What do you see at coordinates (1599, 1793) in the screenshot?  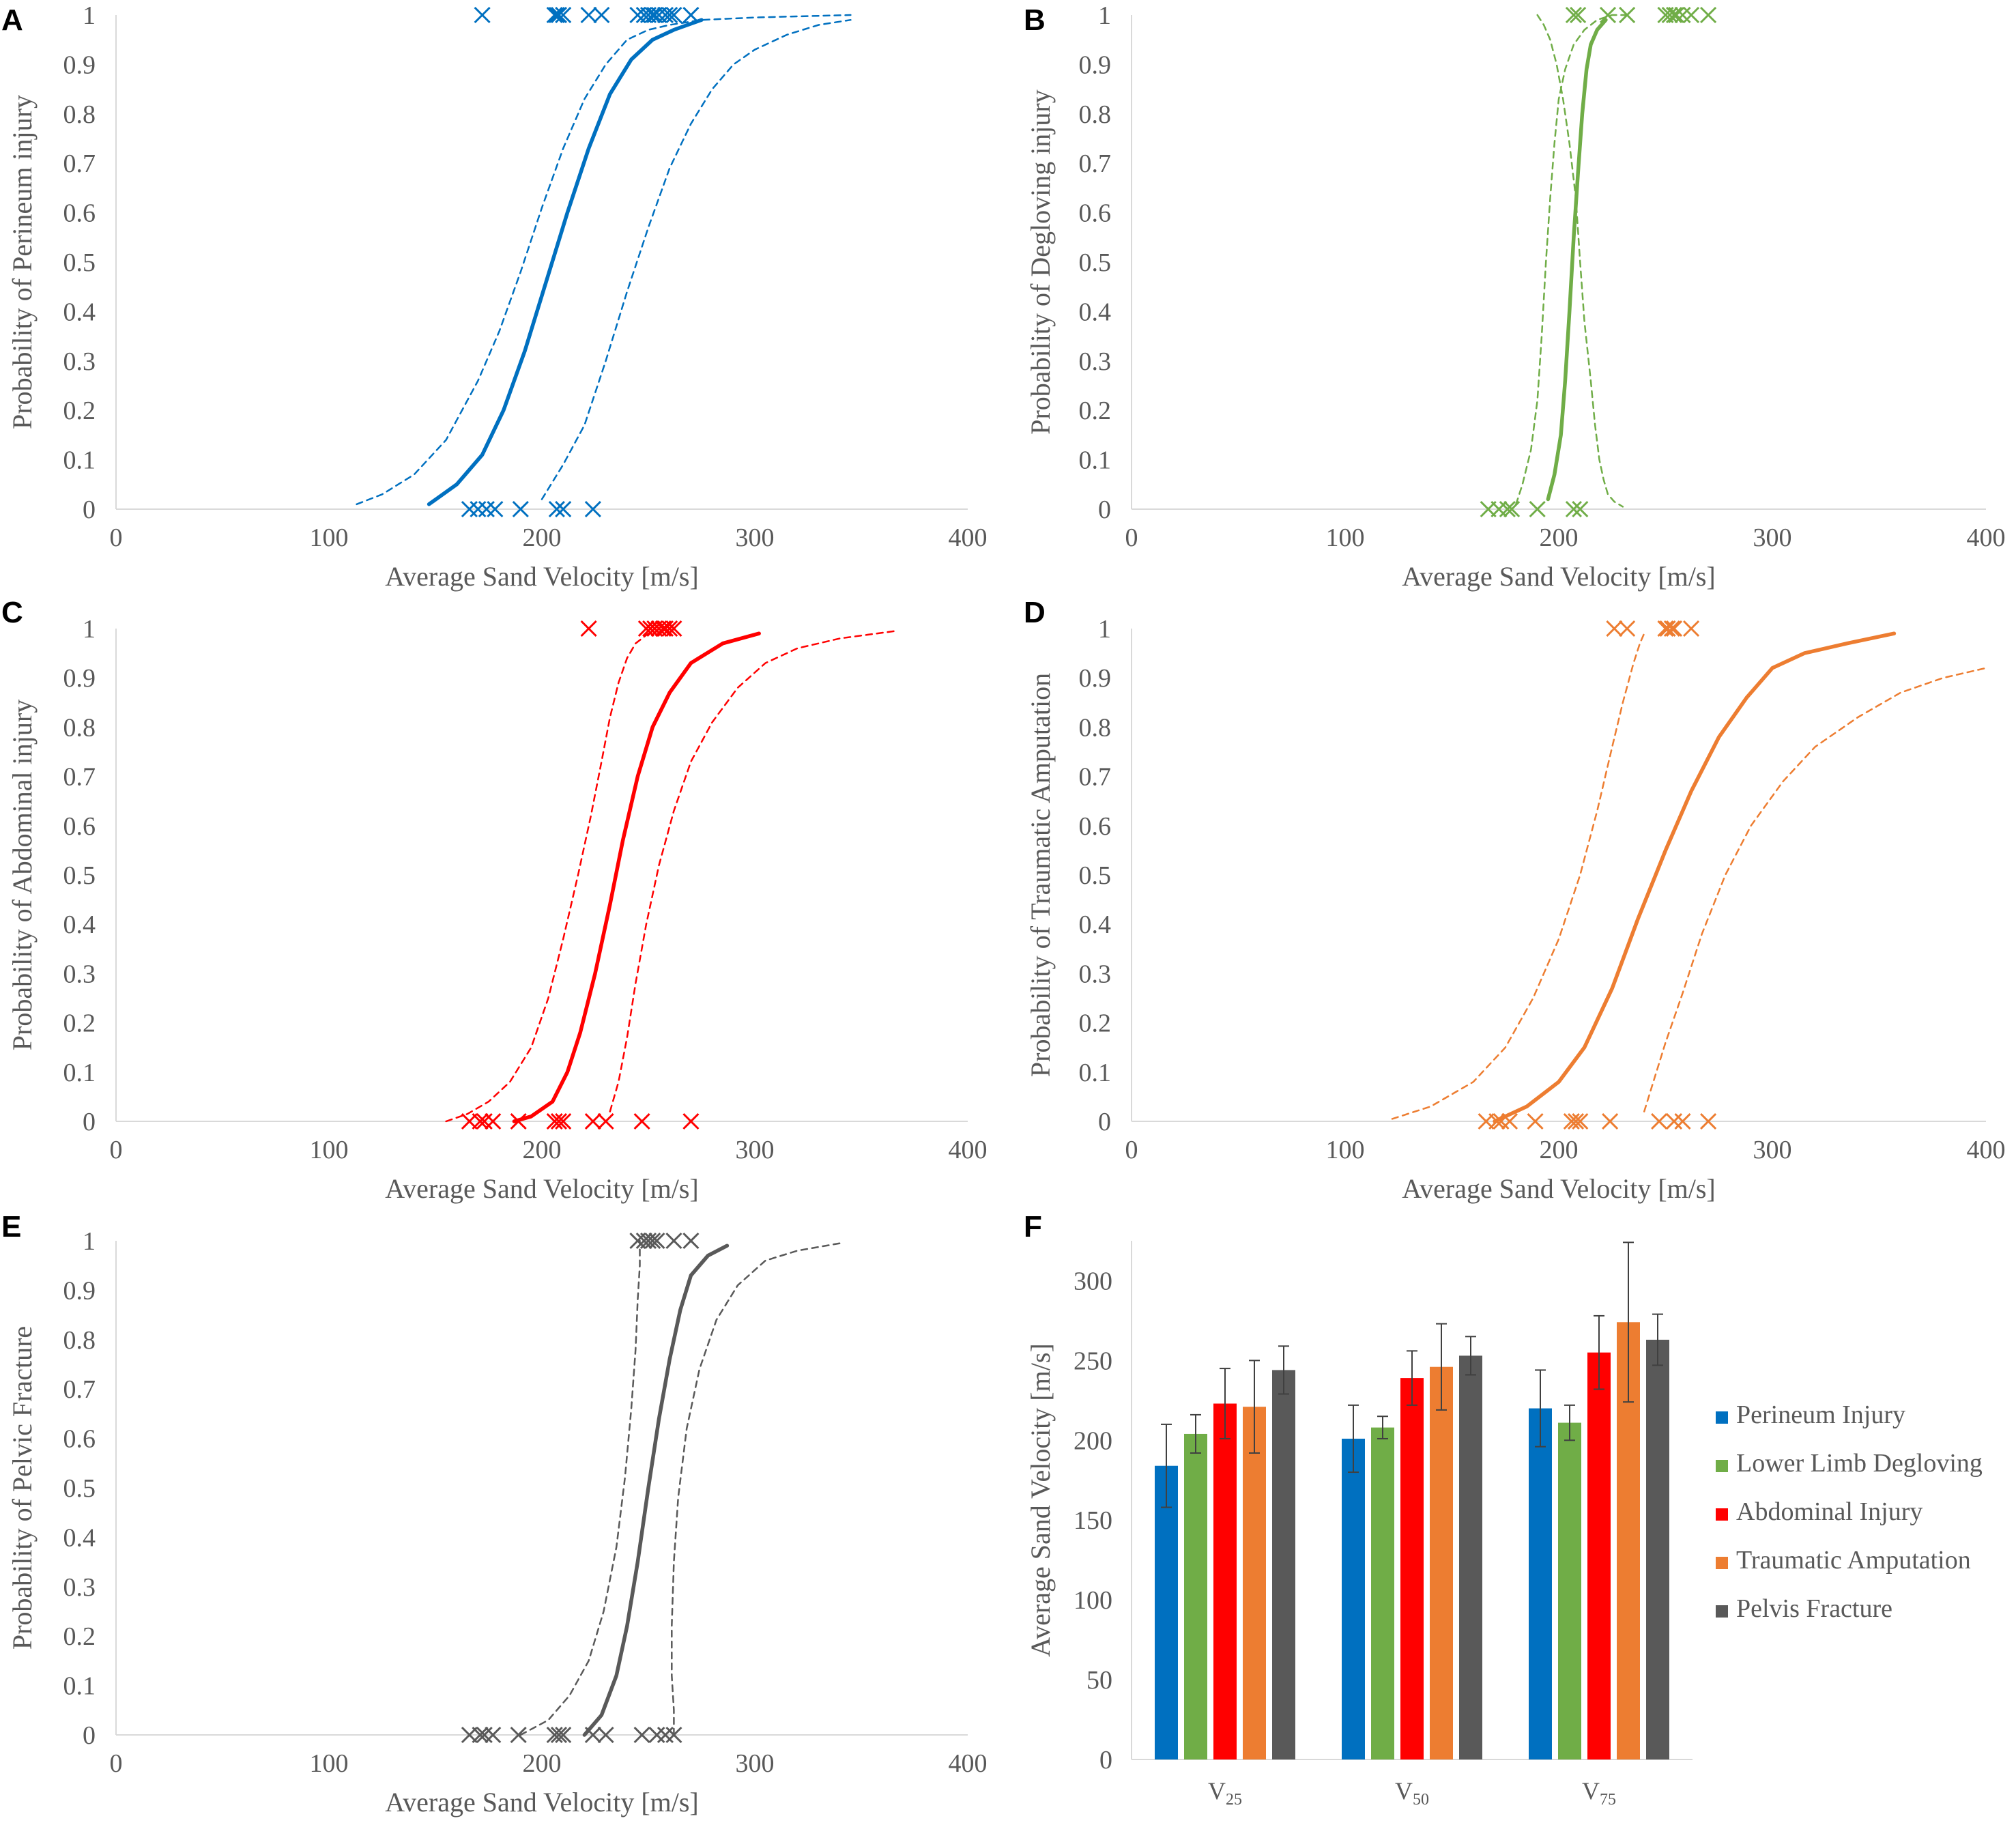 I see `category-label: V75` at bounding box center [1599, 1793].